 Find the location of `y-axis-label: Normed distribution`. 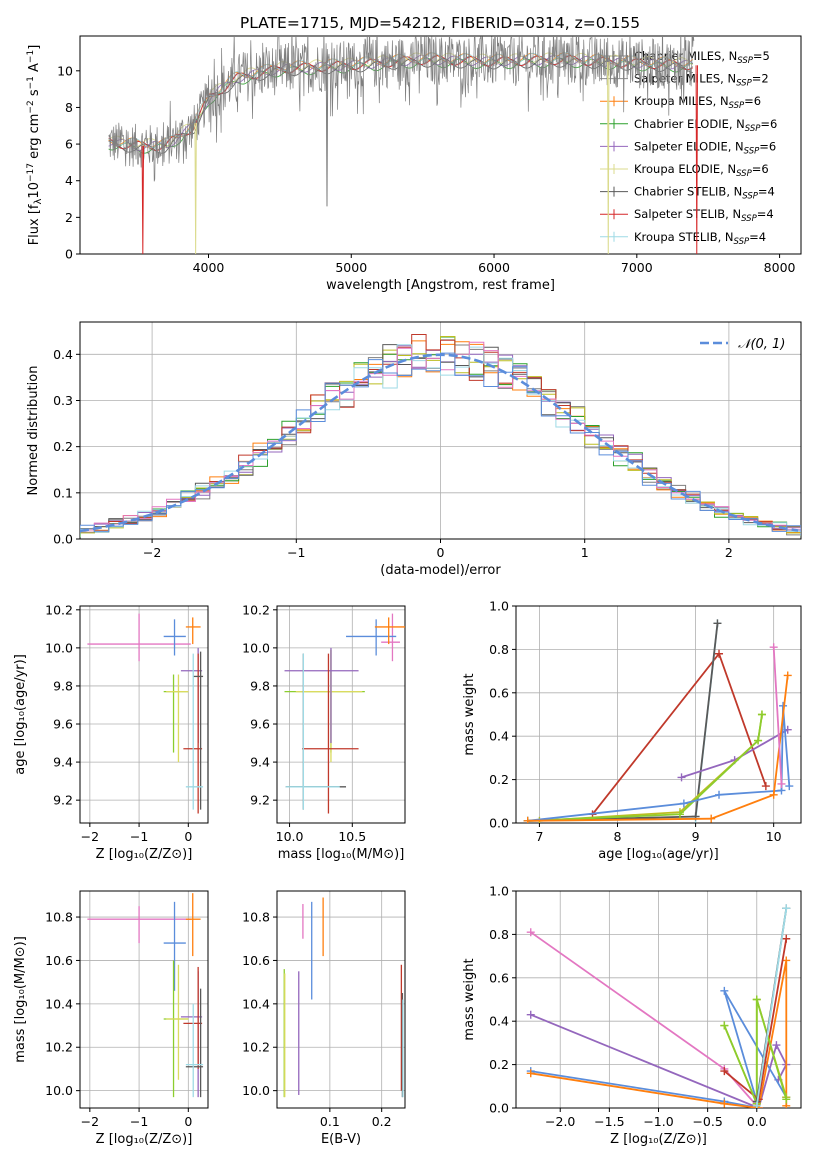

y-axis-label: Normed distribution is located at coordinates (33, 431).